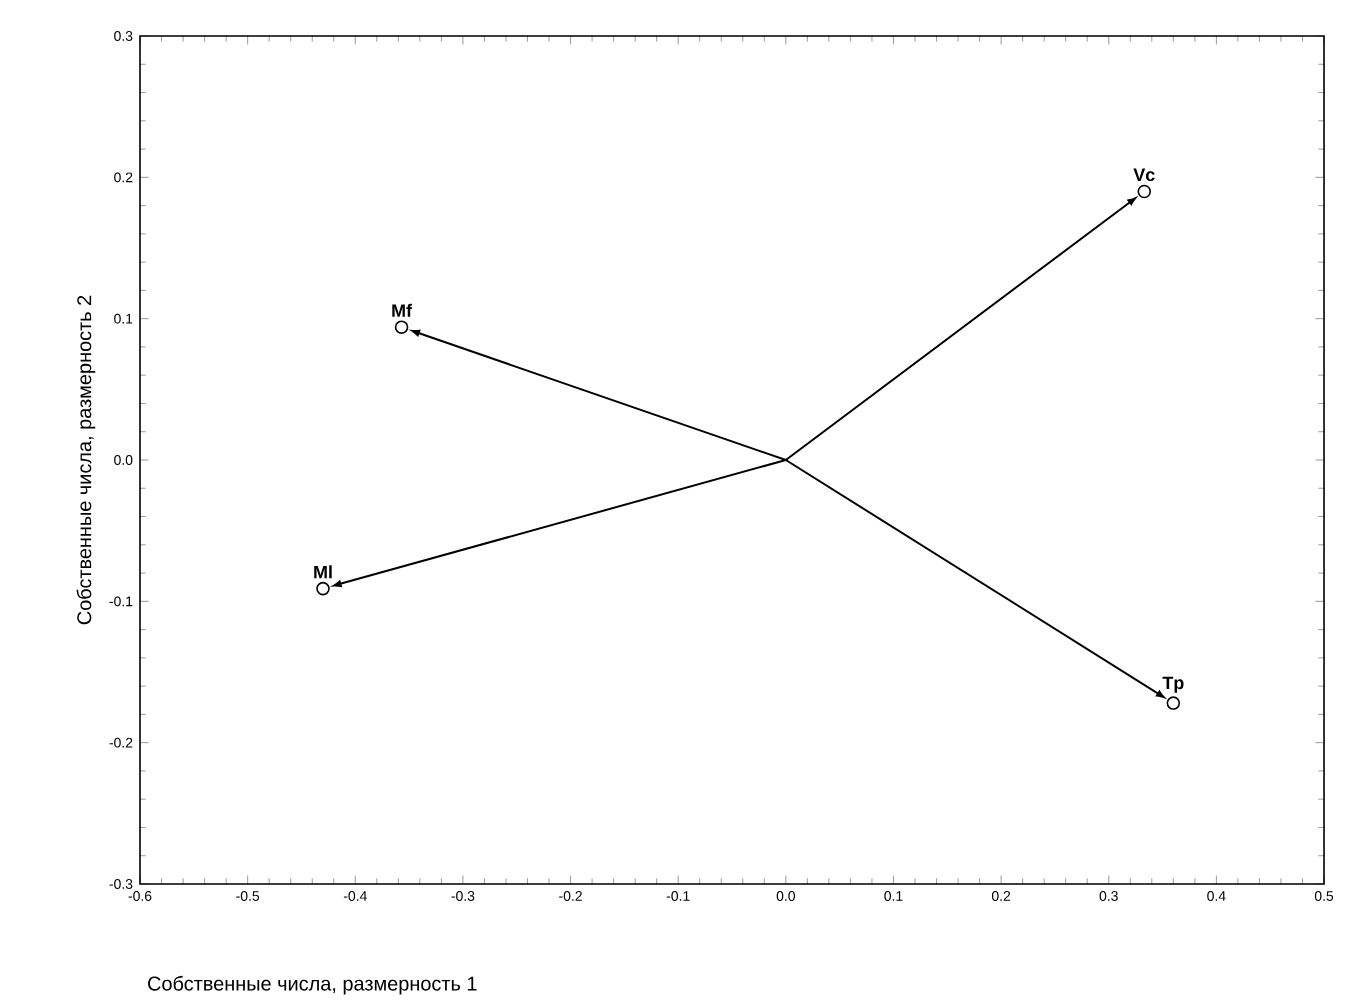  What do you see at coordinates (86, 460) in the screenshot?
I see `y-axis-title: Собственные числа, размерность 2` at bounding box center [86, 460].